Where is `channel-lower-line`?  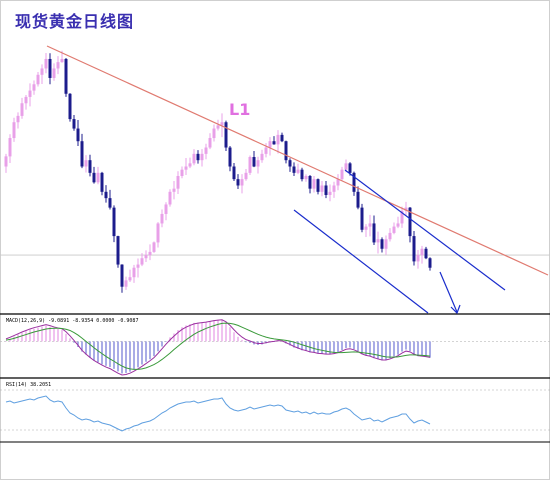
channel-lower-line is located at coordinates (361, 261).